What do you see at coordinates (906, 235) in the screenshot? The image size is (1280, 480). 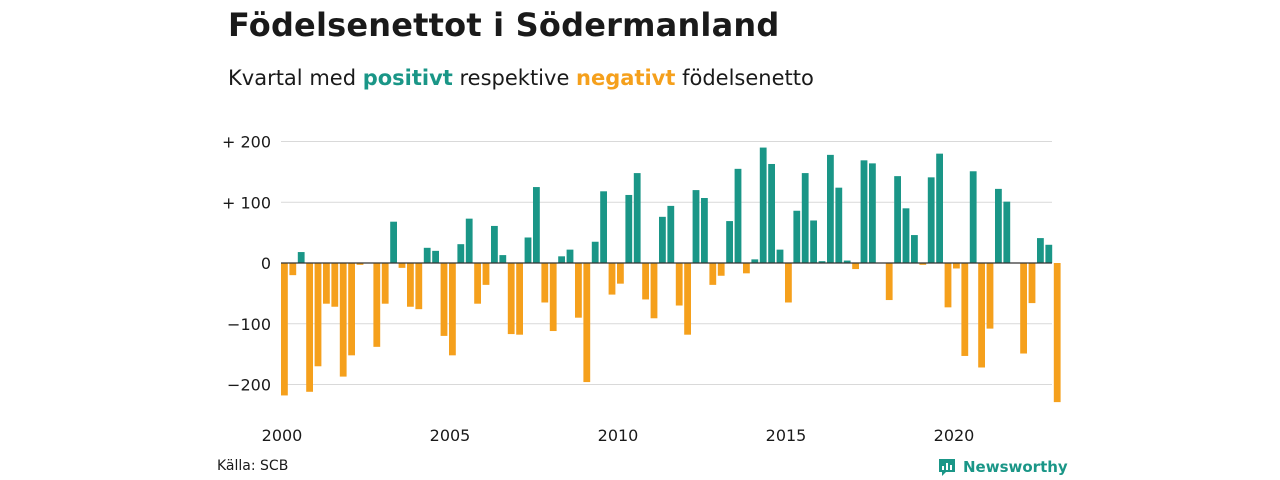 I see `bar-2018-q3` at bounding box center [906, 235].